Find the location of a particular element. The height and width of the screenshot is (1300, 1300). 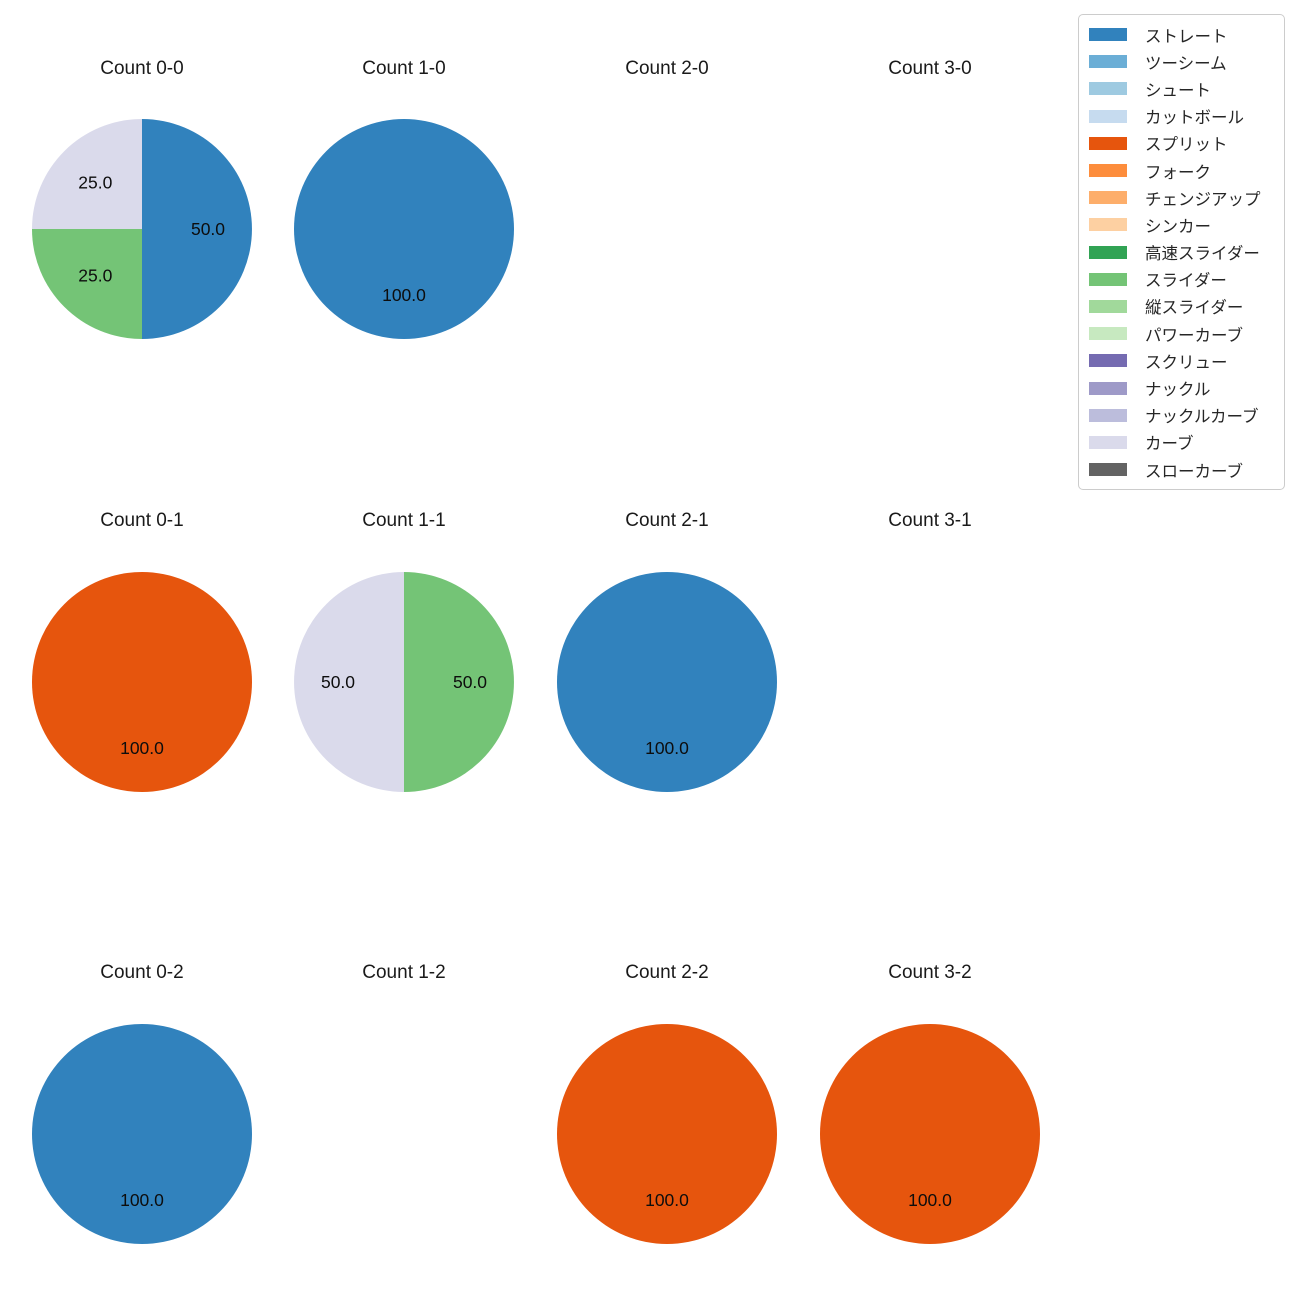

subplot-title: Count 0-0 is located at coordinates (142, 68).